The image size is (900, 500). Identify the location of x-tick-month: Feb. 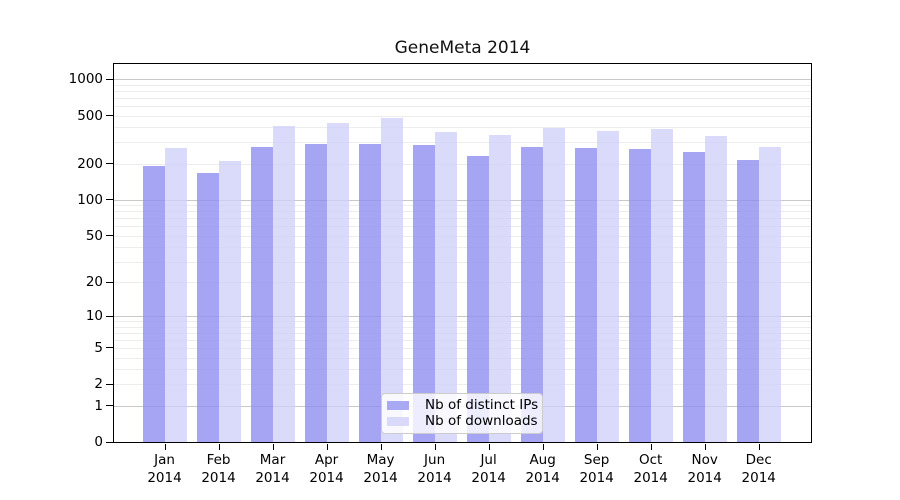
(218, 460).